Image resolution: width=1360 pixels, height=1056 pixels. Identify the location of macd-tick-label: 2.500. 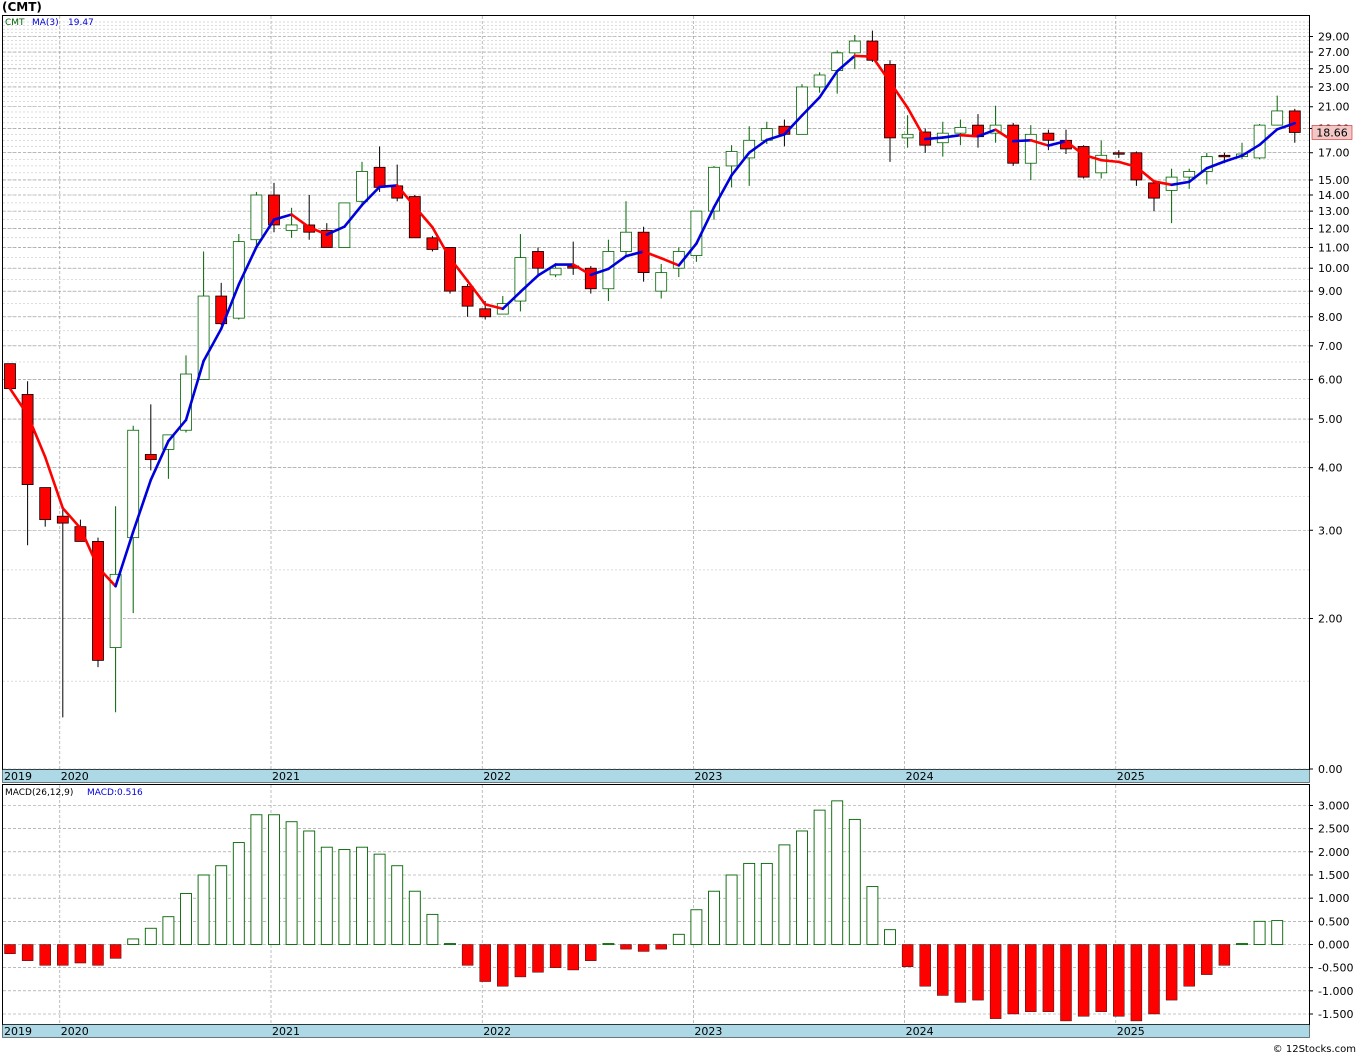
(1334, 829).